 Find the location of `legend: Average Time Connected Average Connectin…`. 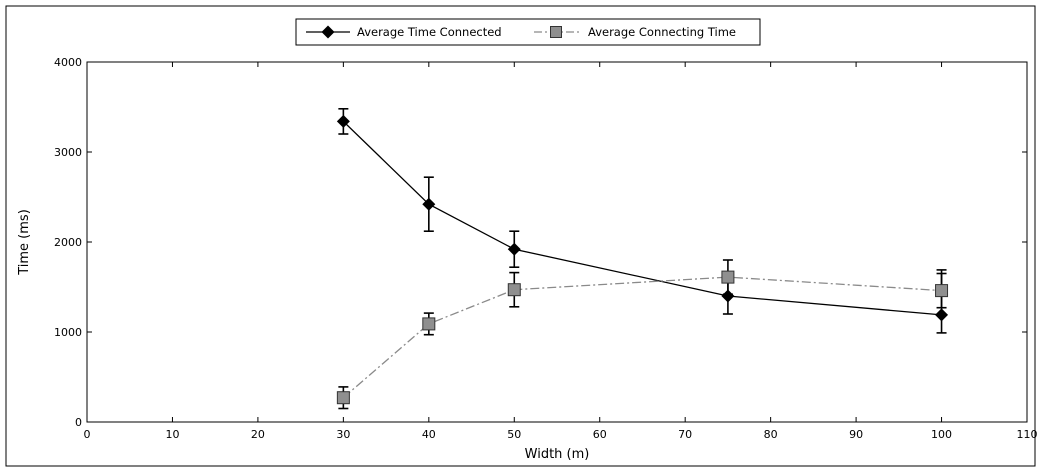

legend: Average Time Connected Average Connectin… is located at coordinates (528, 32).